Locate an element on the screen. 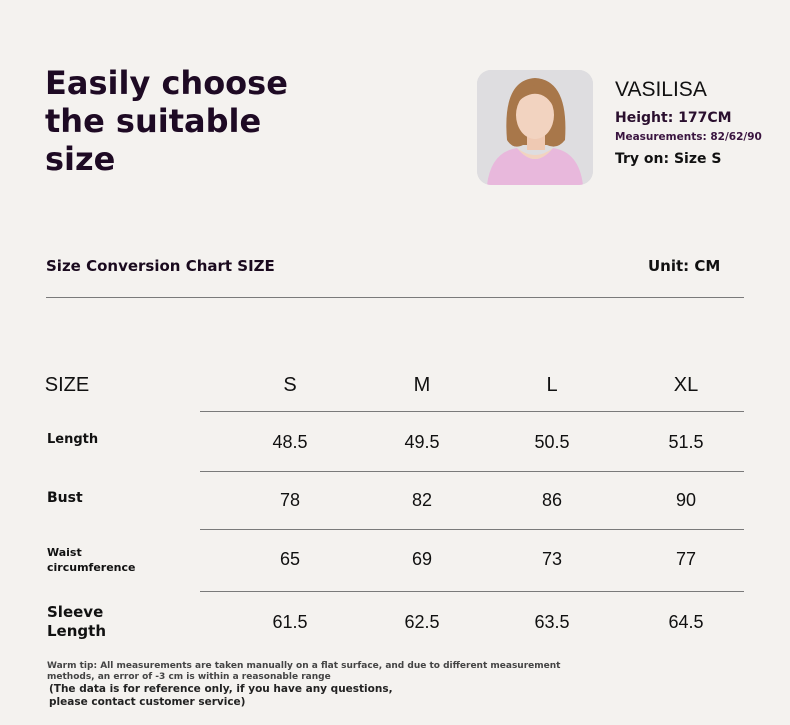 Image resolution: width=790 pixels, height=725 pixels. model-height: Height: 177CM is located at coordinates (673, 118).